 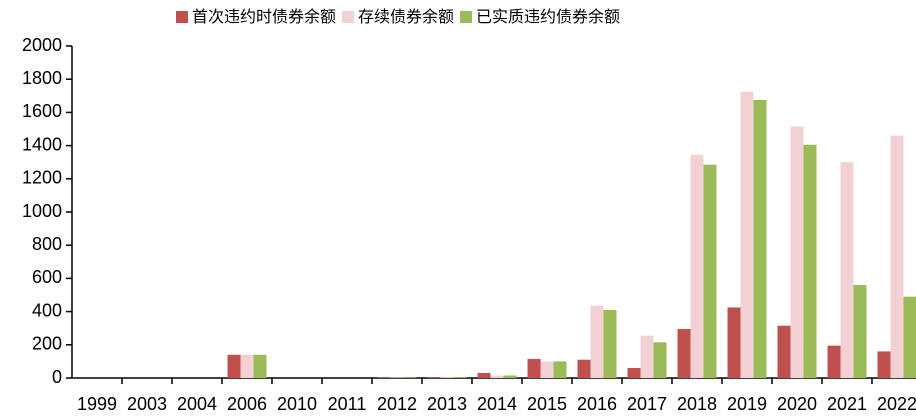 What do you see at coordinates (747, 404) in the screenshot?
I see `x-tick-label: 2019` at bounding box center [747, 404].